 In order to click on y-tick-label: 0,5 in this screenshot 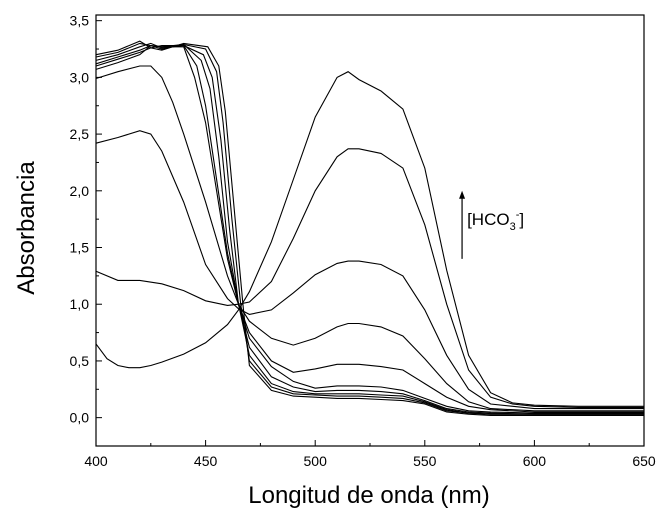, I will do `click(80, 361)`.